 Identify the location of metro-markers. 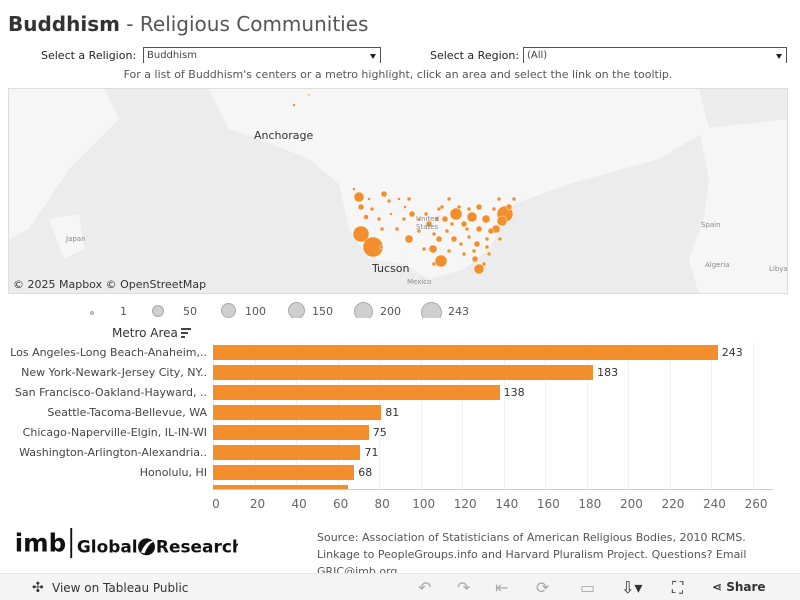
(404, 184).